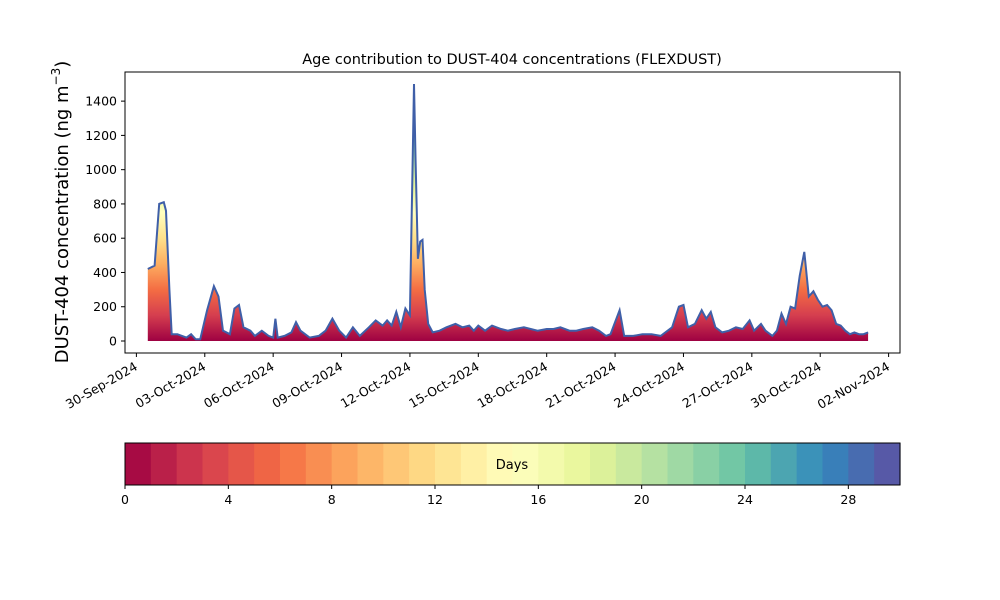  What do you see at coordinates (786, 385) in the screenshot?
I see `x-tick-label: 30-Oct-2024` at bounding box center [786, 385].